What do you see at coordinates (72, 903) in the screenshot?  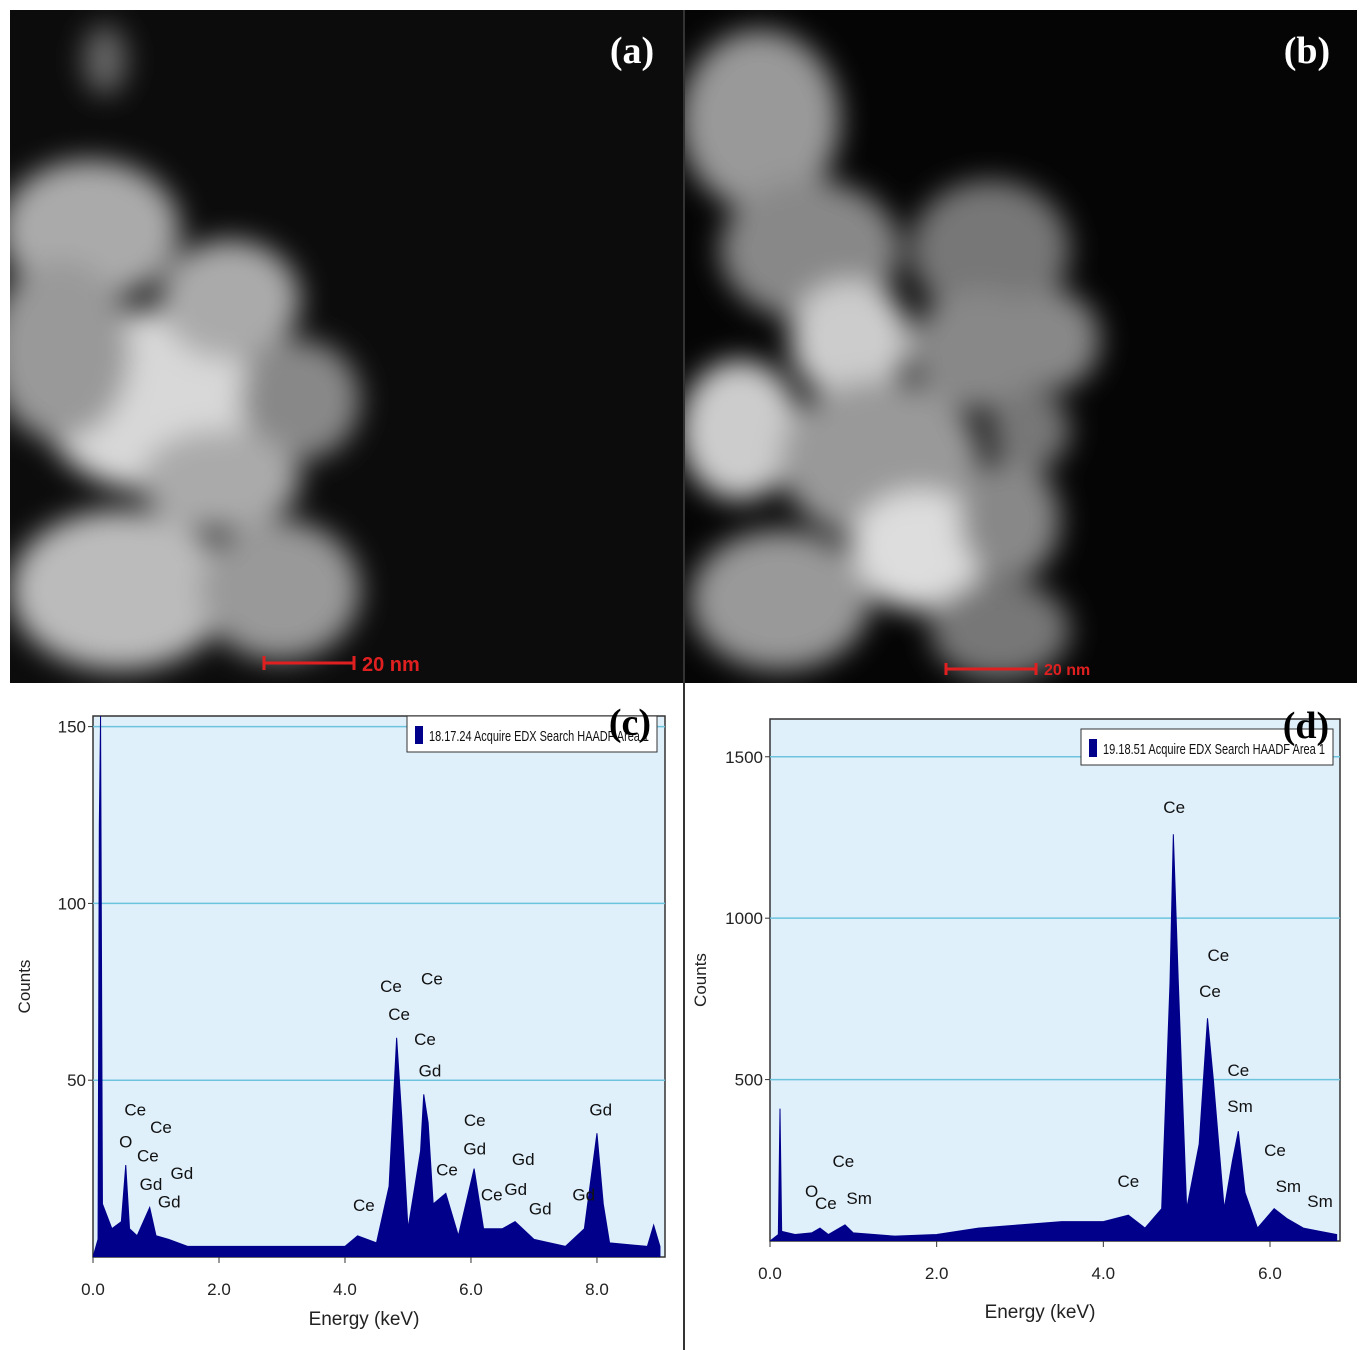 I see `y-tick-label: 100` at bounding box center [72, 903].